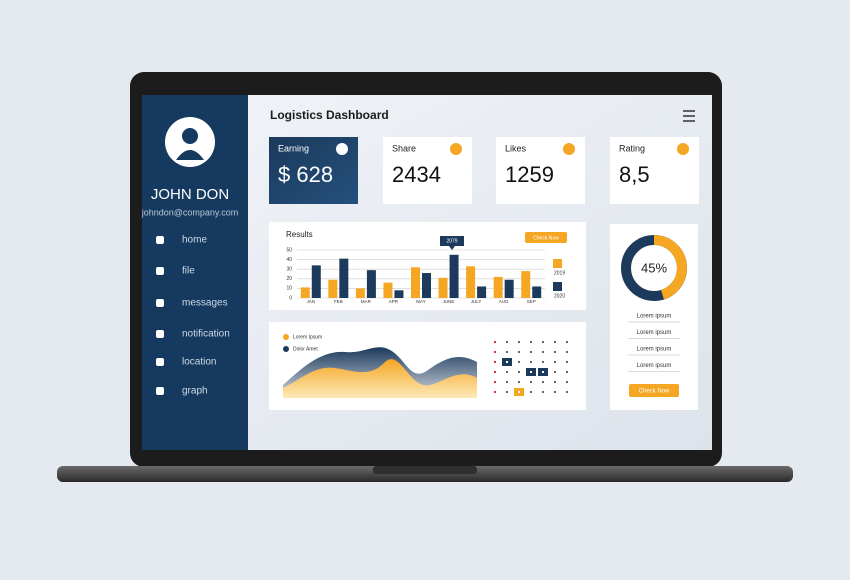  I want to click on card-value: 1259, so click(529, 174).